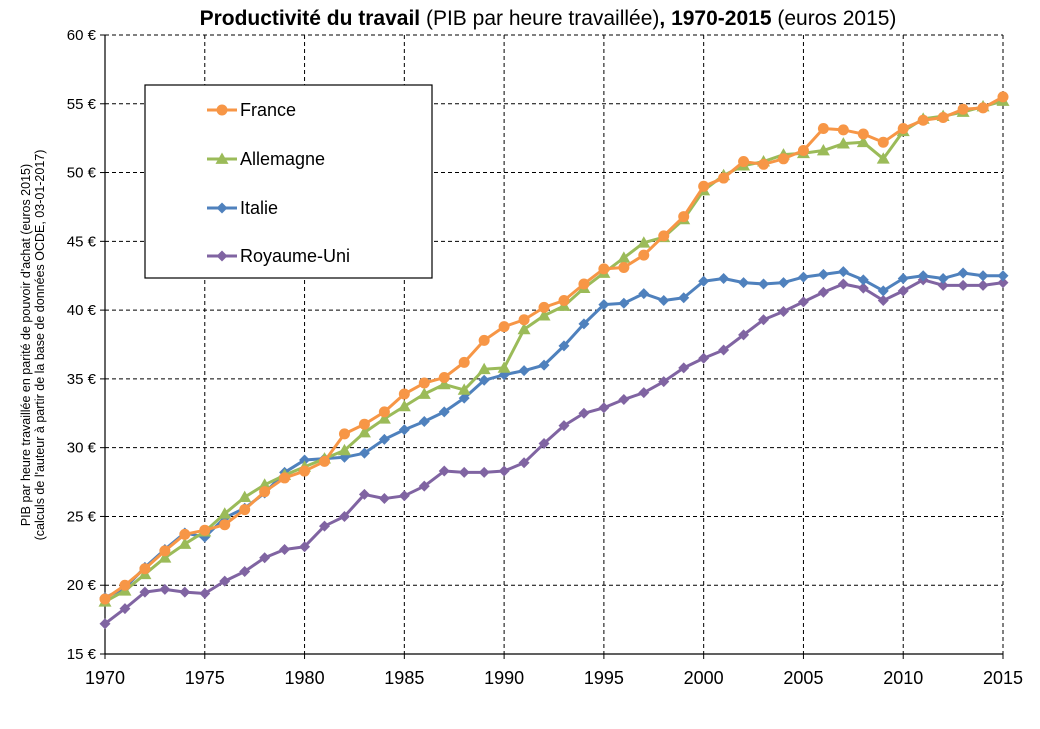 The image size is (1040, 729). I want to click on y-tick-label: 35 €, so click(82, 379).